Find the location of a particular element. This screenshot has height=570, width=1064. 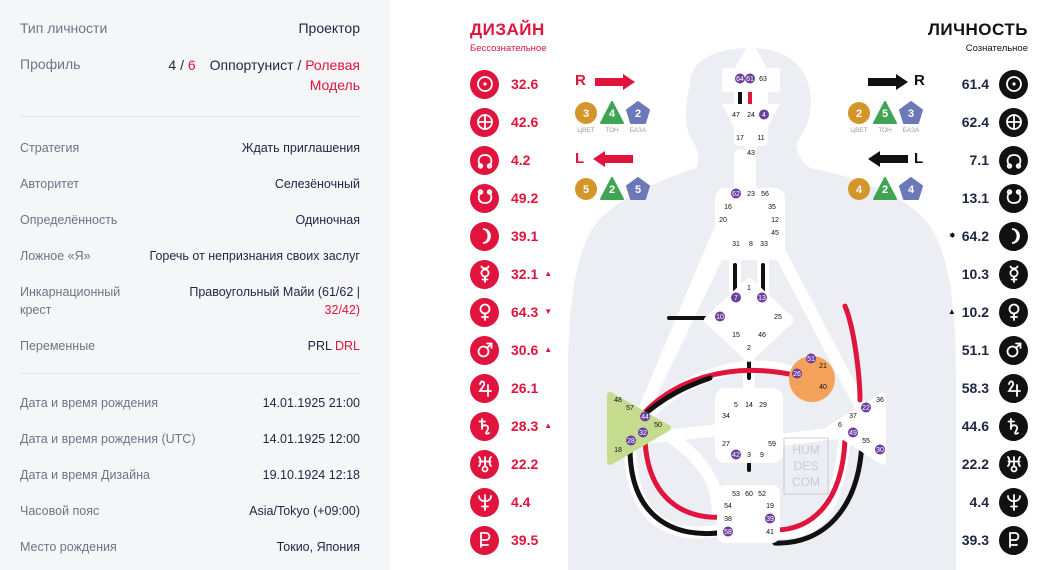

solar-center is located at coordinates (856, 428).